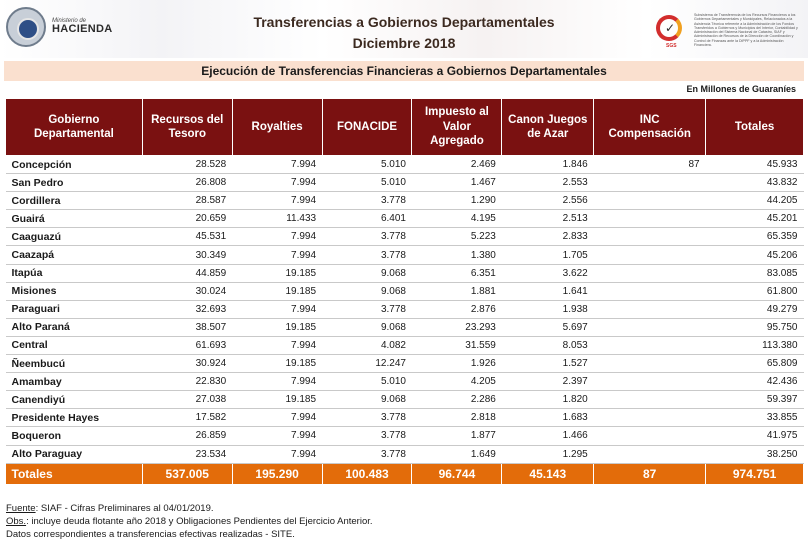 The height and width of the screenshot is (546, 808). I want to click on column-header: Canon Juegos de Azar, so click(548, 127).